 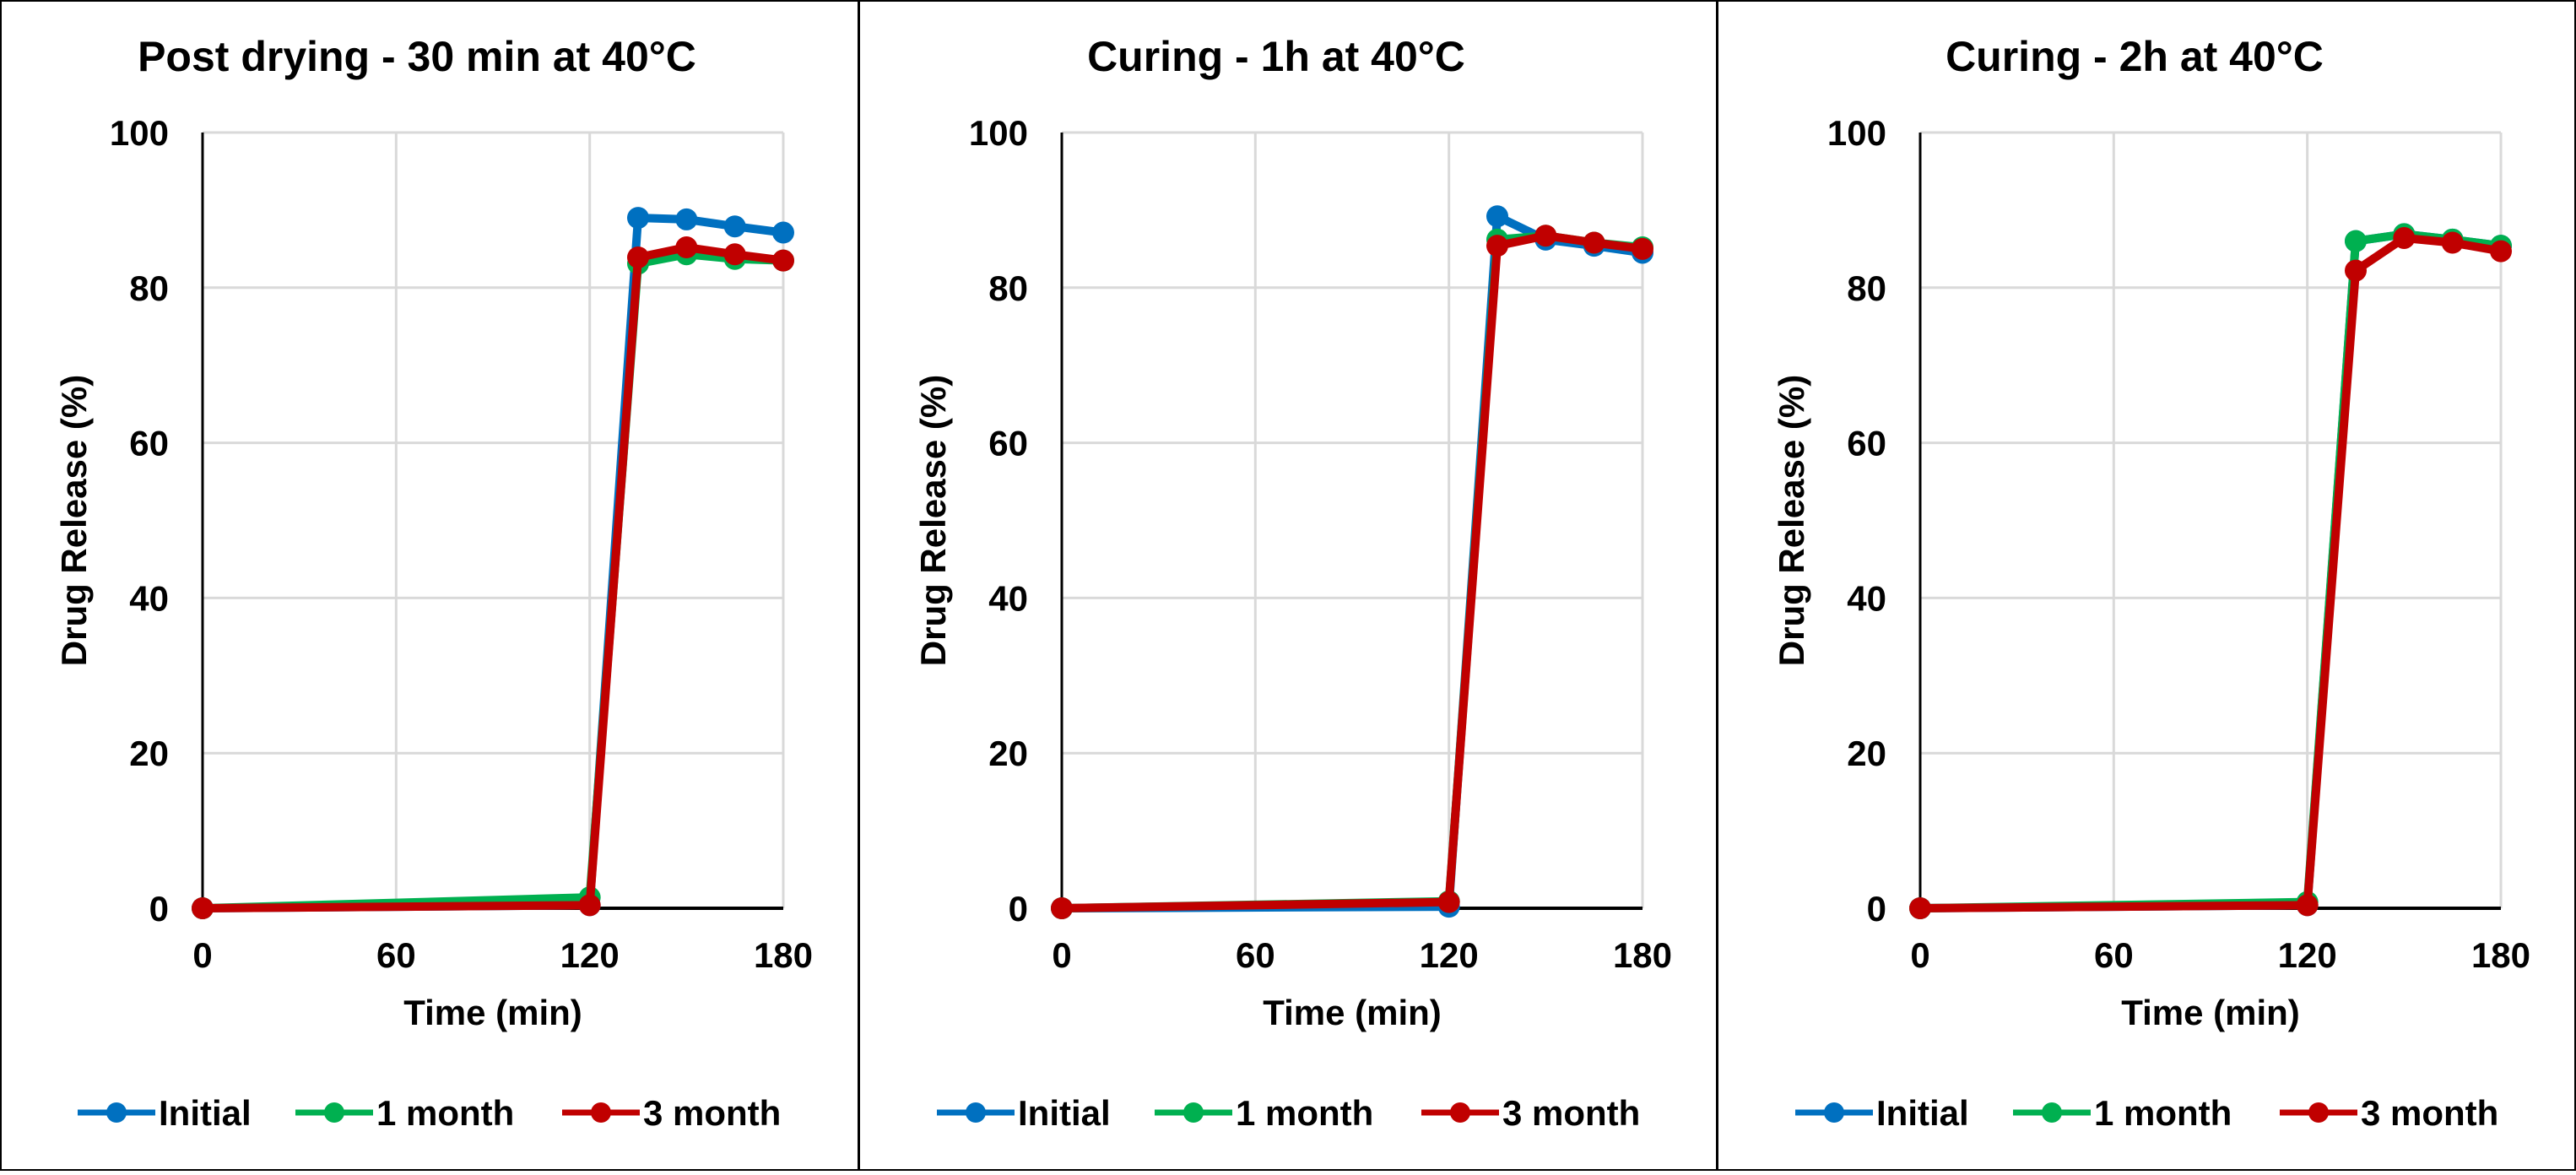 What do you see at coordinates (2356, 241) in the screenshot?
I see `data-point-1-month` at bounding box center [2356, 241].